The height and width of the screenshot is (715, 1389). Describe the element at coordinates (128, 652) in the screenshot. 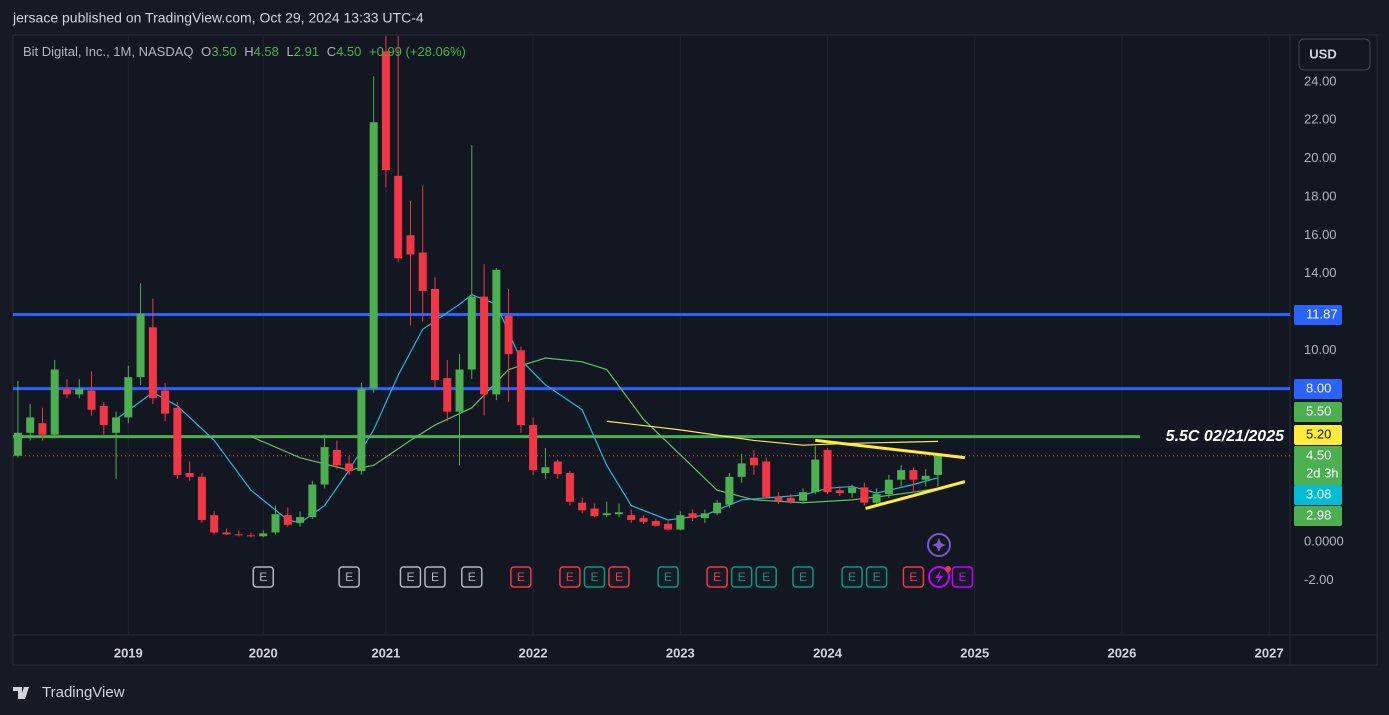

I see `x-tick-label: 2019` at that location.